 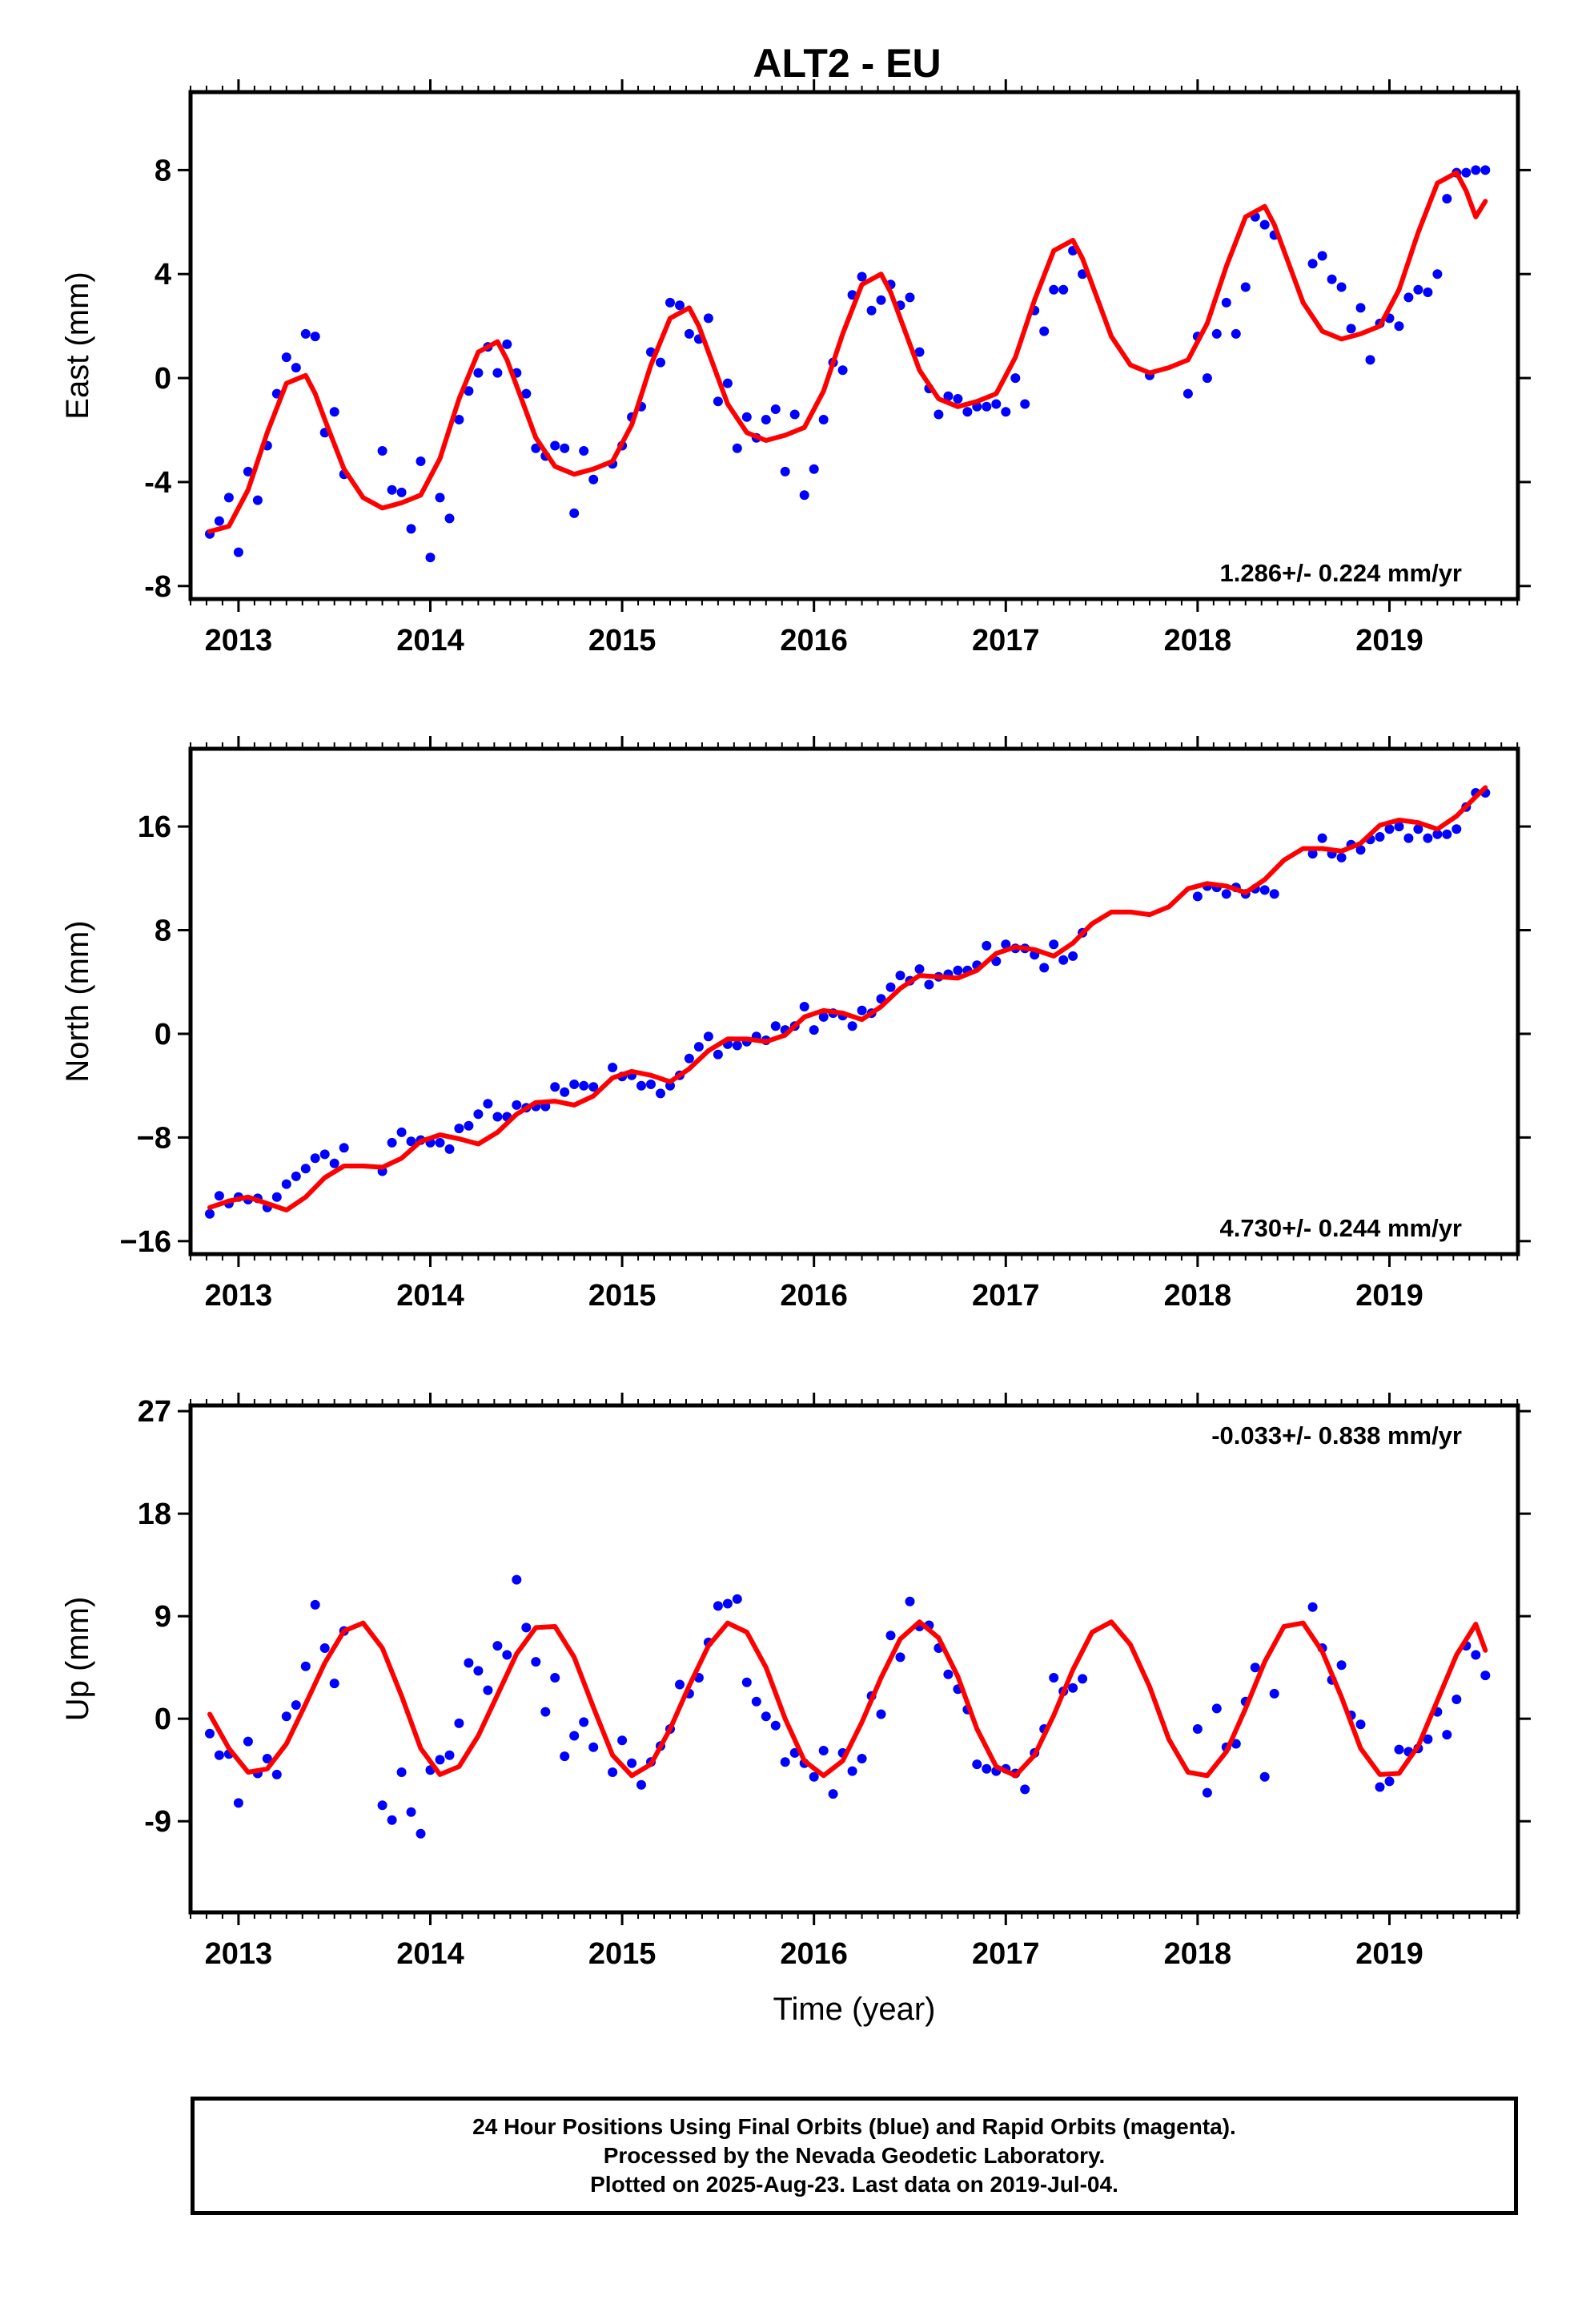 What do you see at coordinates (157, 587) in the screenshot?
I see `east-y-tick-label: -8` at bounding box center [157, 587].